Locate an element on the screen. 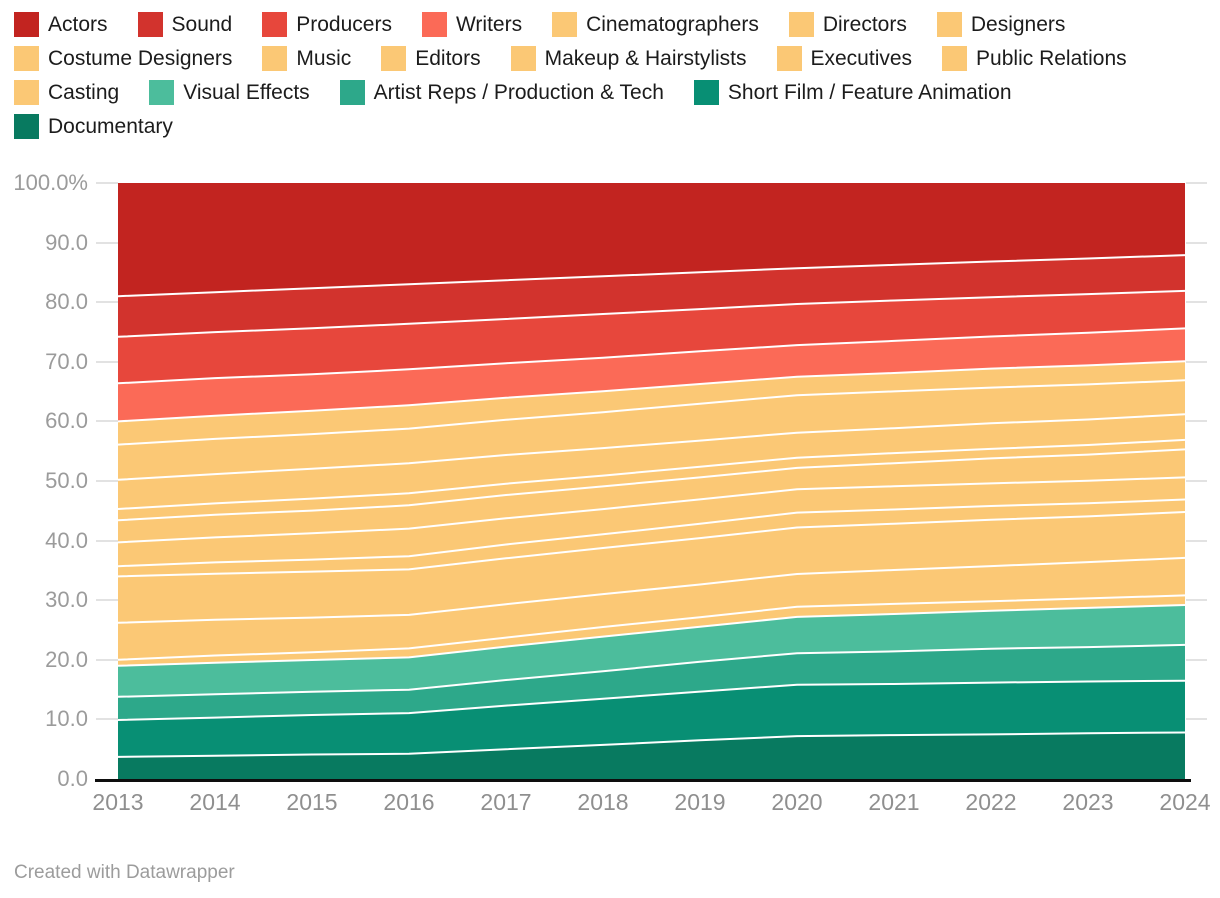 The image size is (1220, 898). y-axis-label: 20.0 is located at coordinates (66, 659).